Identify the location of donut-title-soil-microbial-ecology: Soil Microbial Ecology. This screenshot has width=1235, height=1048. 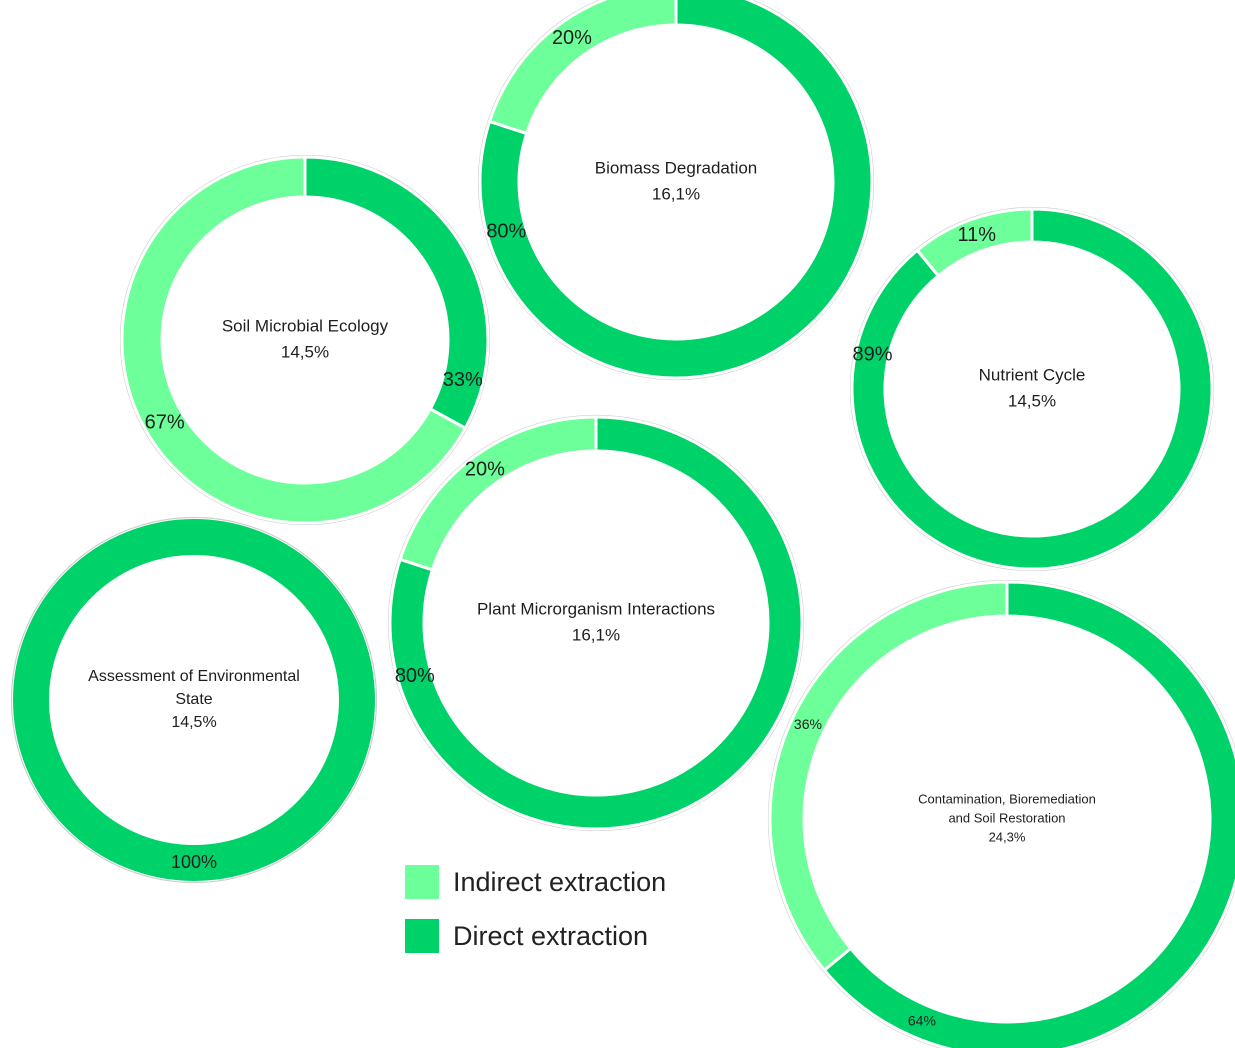
(305, 325).